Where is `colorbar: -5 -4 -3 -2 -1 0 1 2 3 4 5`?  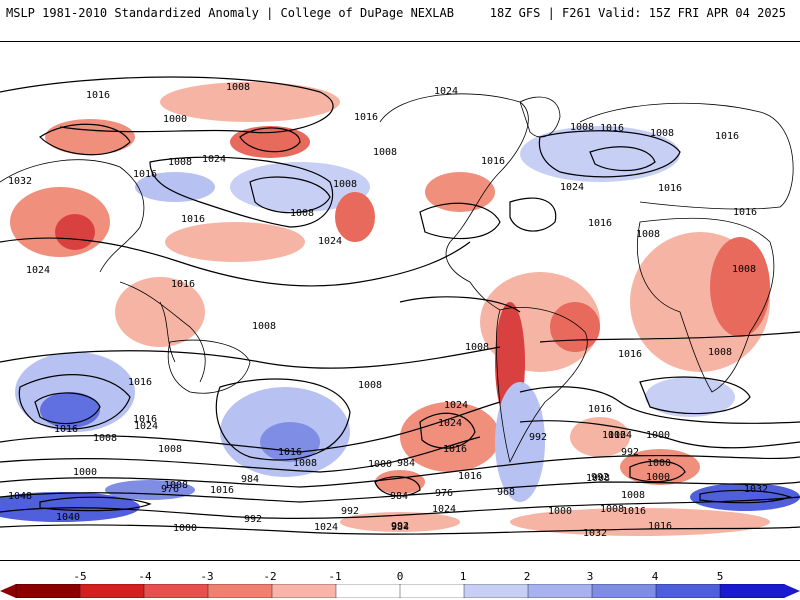 colorbar: -5 -4 -3 -2 -1 0 1 2 3 4 5 is located at coordinates (400, 585).